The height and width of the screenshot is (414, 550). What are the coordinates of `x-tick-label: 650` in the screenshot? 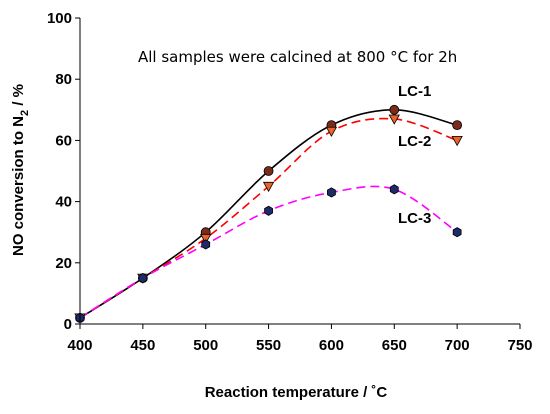 It's located at (394, 345).